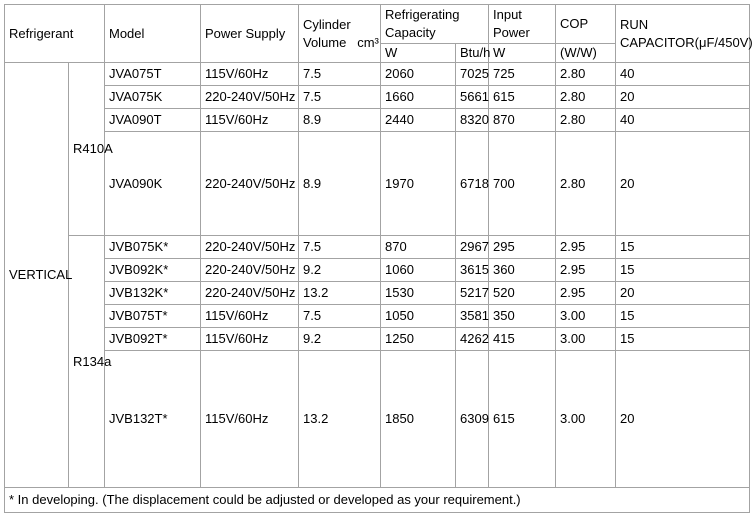 This screenshot has width=754, height=520. I want to click on capacity-w-cell: 1060, so click(418, 270).